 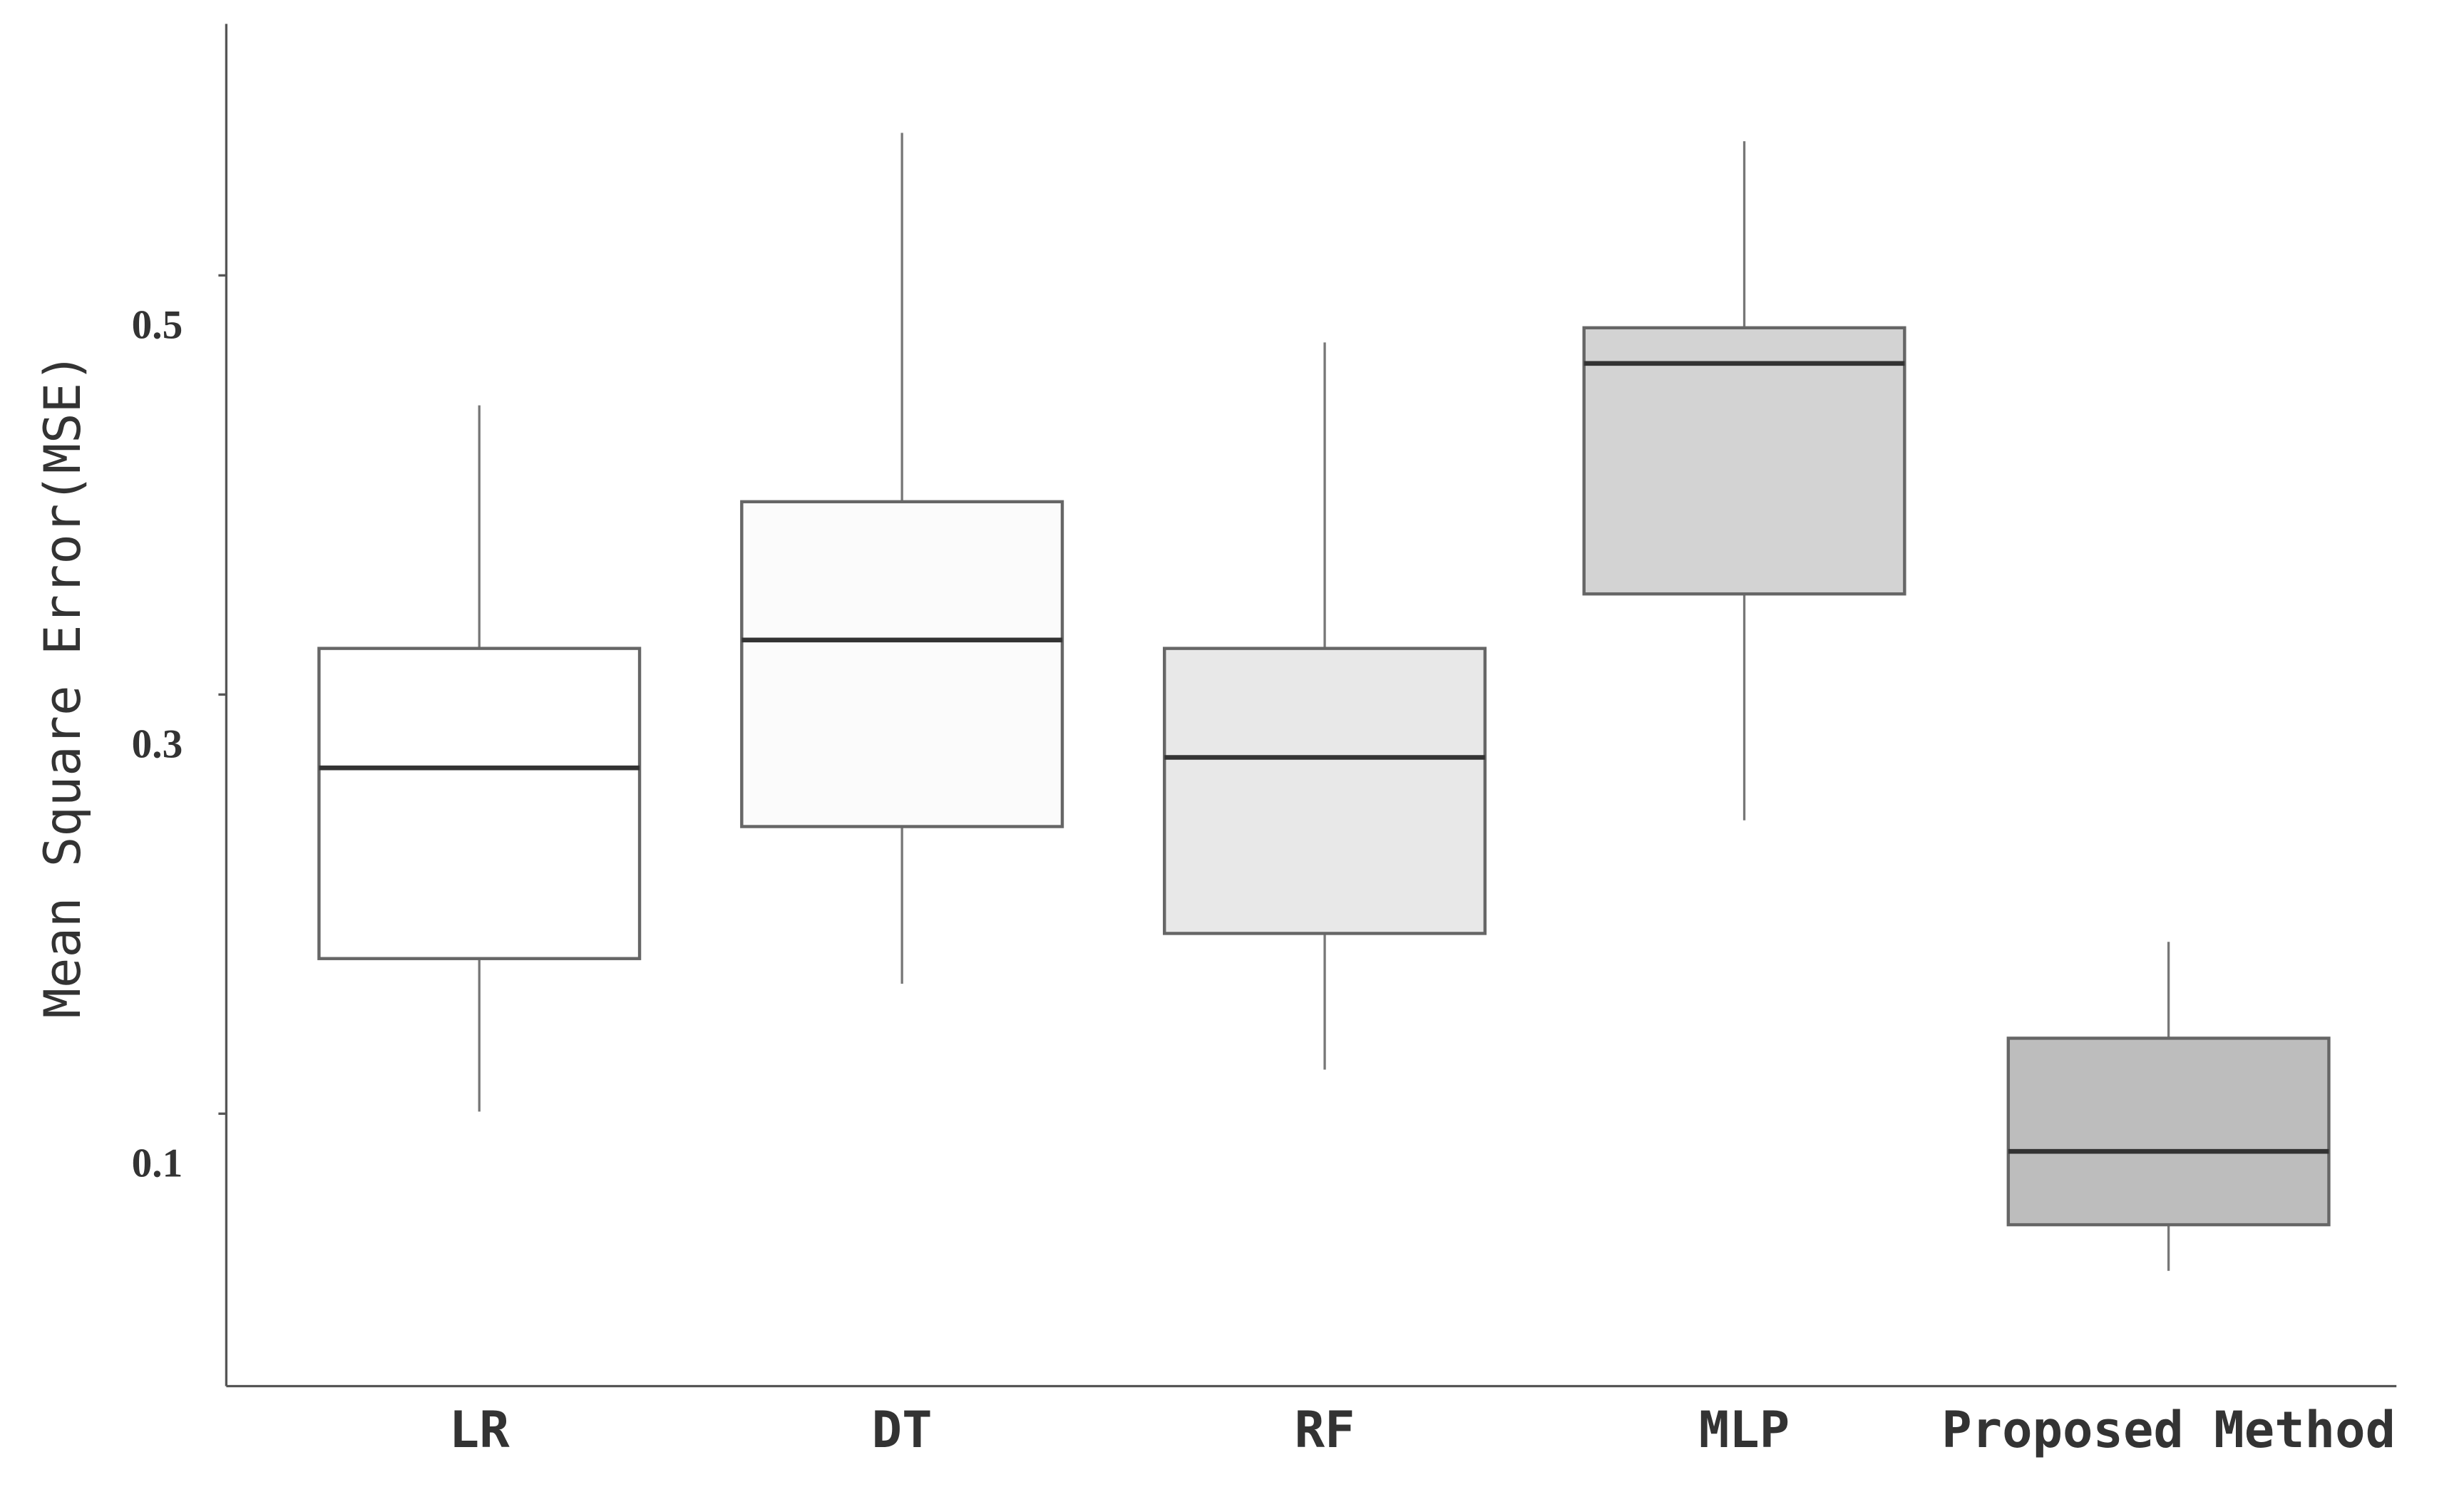 I want to click on x-tick-label: DT, so click(x=902, y=1430).